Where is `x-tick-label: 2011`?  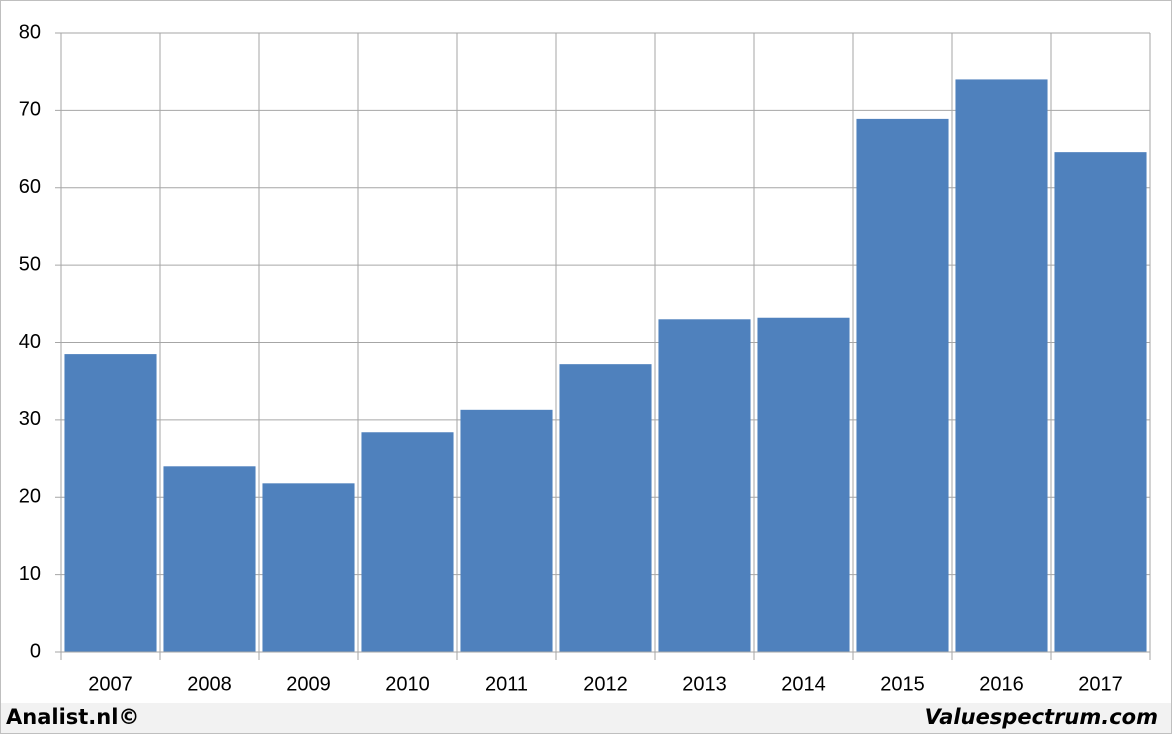 x-tick-label: 2011 is located at coordinates (506, 684).